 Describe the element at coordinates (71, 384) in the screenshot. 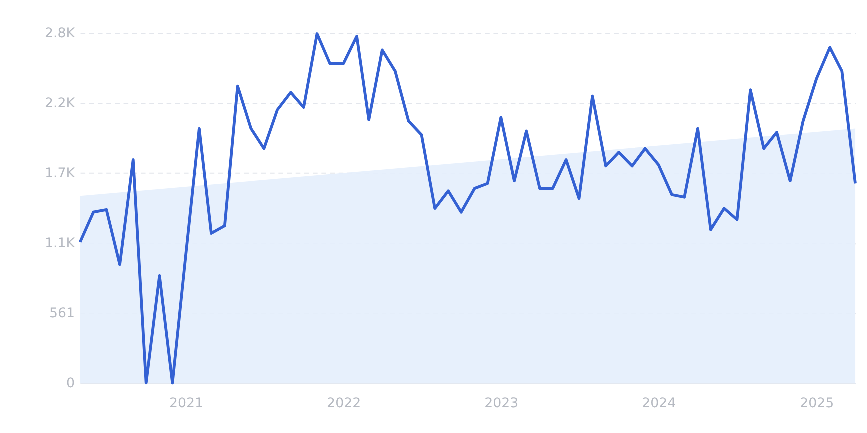

I see `y-tick-label: 0` at that location.